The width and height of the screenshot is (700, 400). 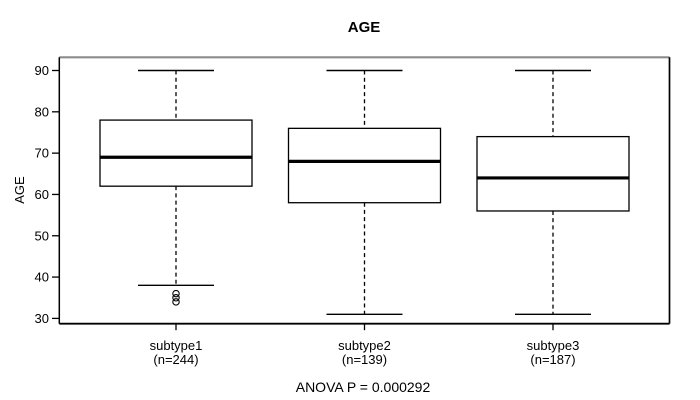 I want to click on category-sublabel: (n=187), so click(x=552, y=359).